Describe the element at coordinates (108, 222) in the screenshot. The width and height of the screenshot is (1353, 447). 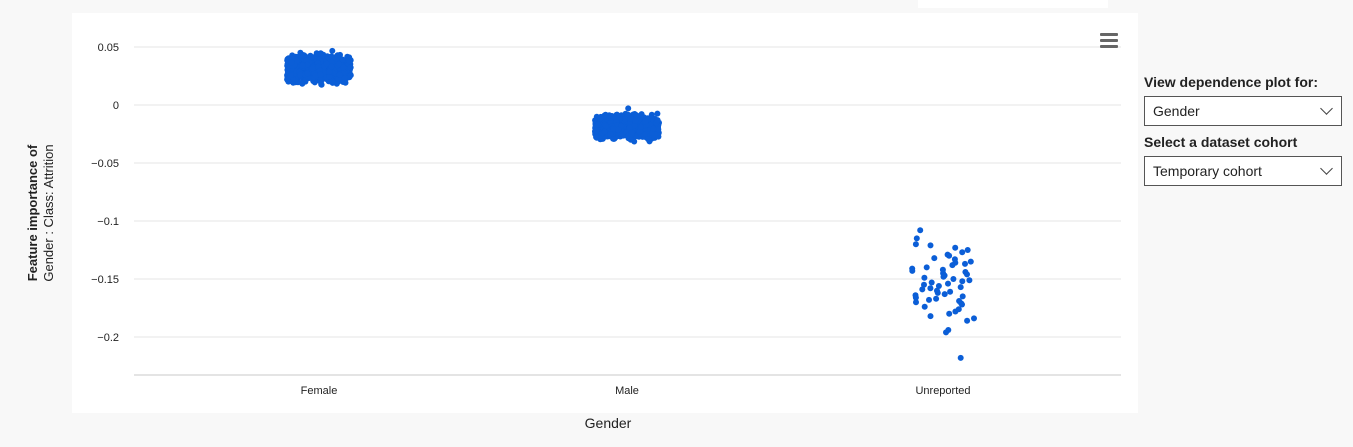
I see `y-tick-label: −0.1` at that location.